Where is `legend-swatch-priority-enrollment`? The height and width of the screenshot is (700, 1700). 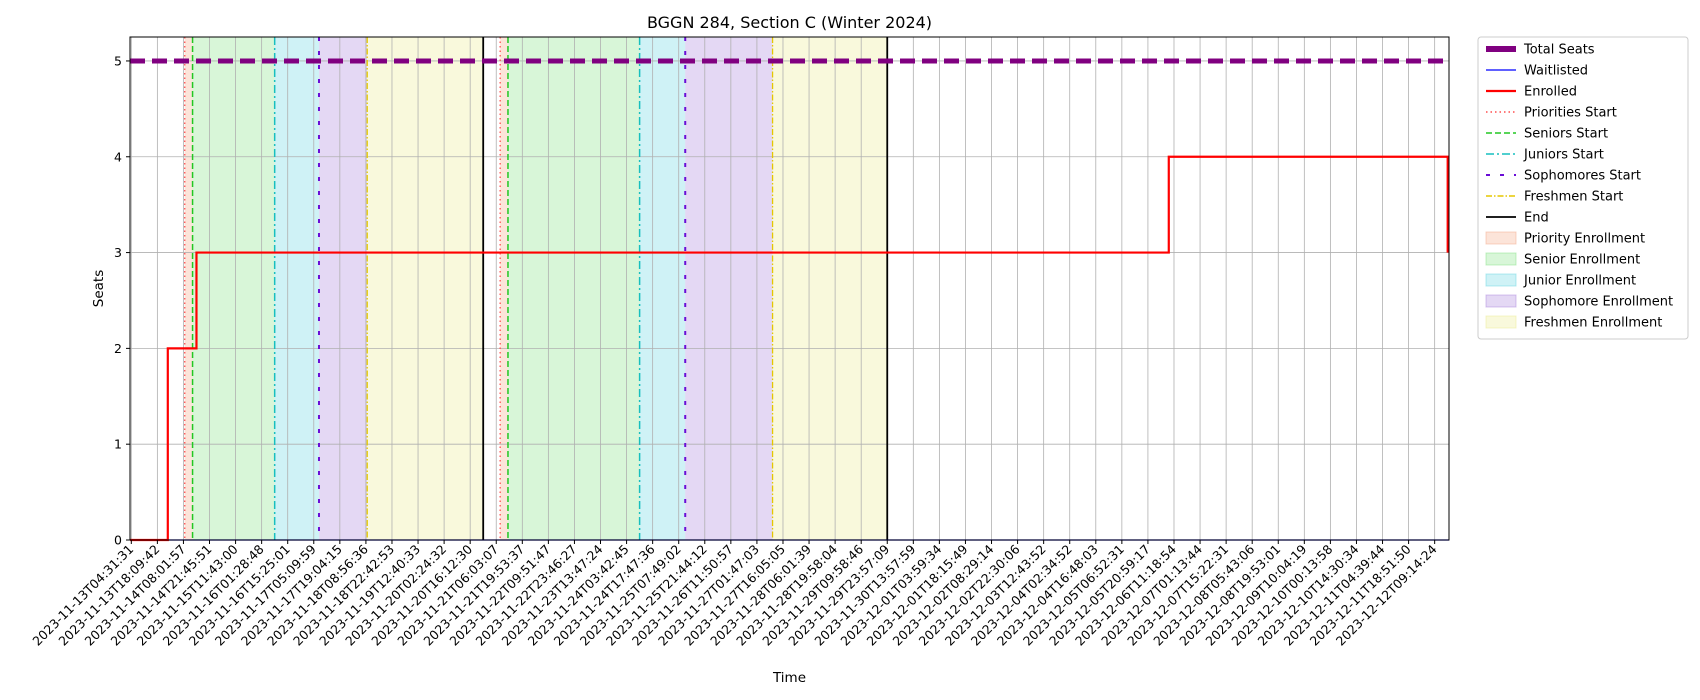
legend-swatch-priority-enrollment is located at coordinates (1501, 238).